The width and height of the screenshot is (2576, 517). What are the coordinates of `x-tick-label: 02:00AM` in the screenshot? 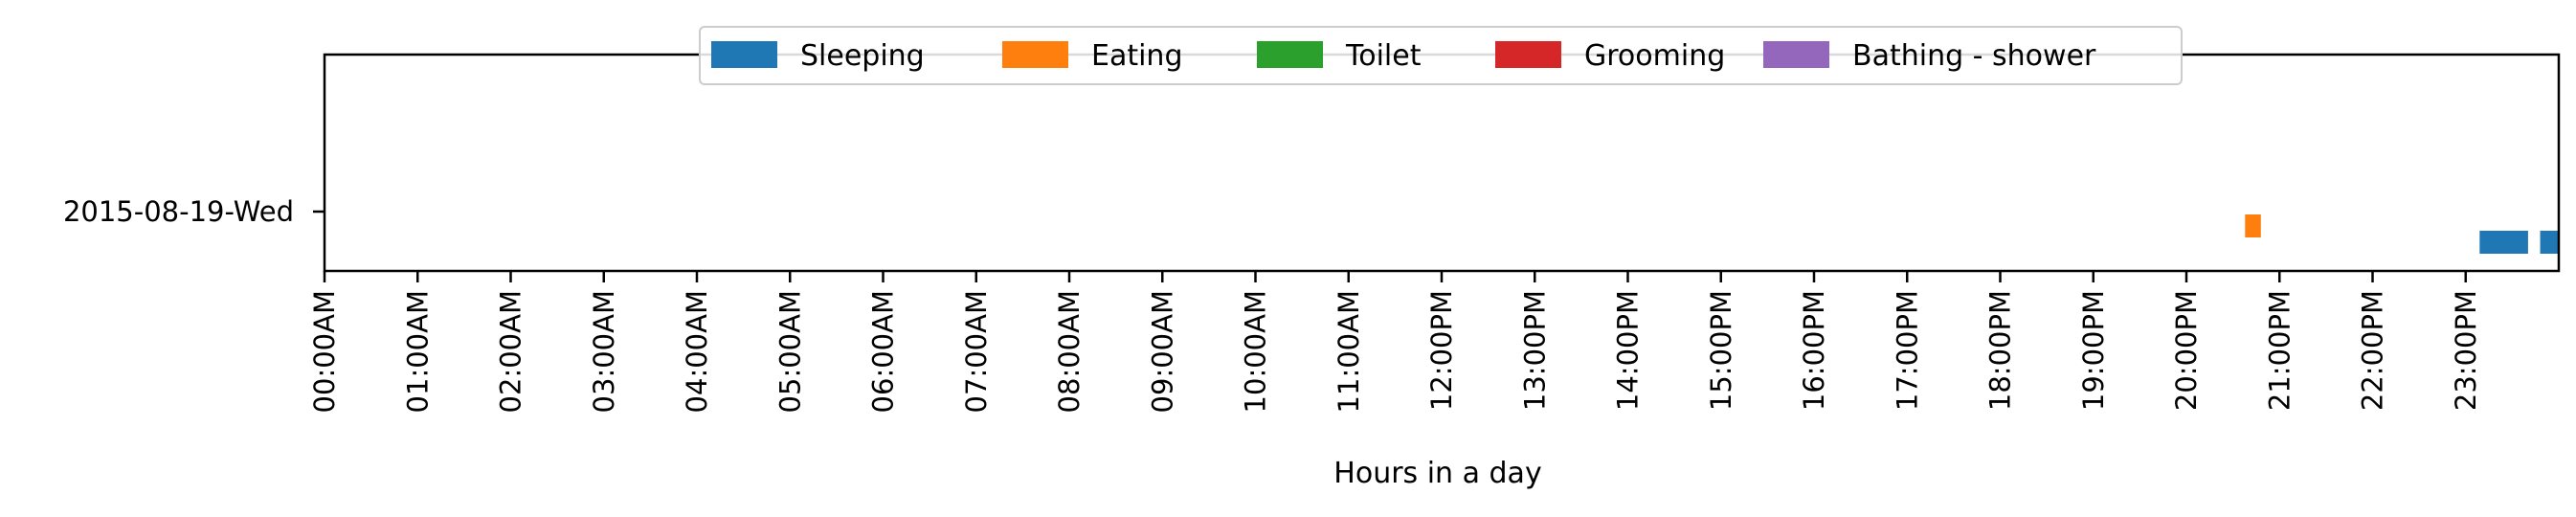 It's located at (511, 351).